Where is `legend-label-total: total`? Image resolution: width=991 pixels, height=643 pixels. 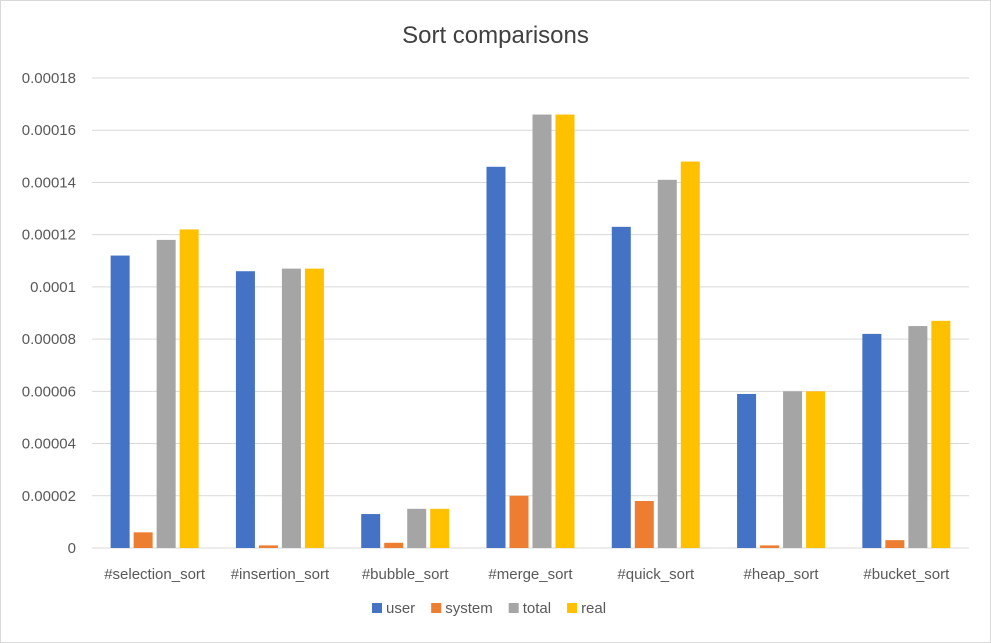
legend-label-total: total is located at coordinates (537, 608).